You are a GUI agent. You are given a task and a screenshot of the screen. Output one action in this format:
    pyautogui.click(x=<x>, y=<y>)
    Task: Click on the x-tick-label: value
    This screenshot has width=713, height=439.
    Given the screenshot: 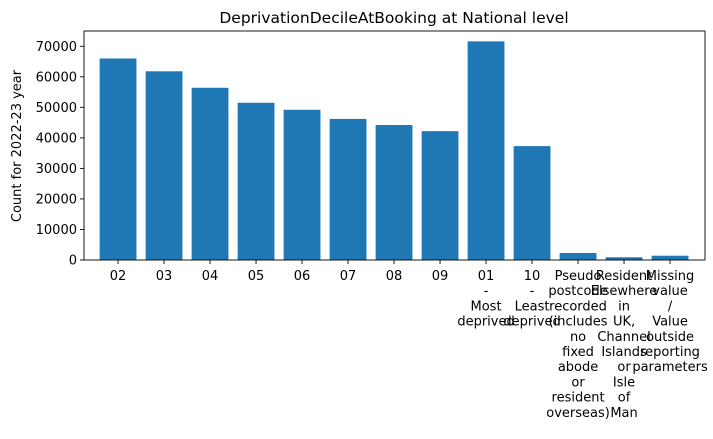 What is the action you would take?
    pyautogui.click(x=670, y=291)
    